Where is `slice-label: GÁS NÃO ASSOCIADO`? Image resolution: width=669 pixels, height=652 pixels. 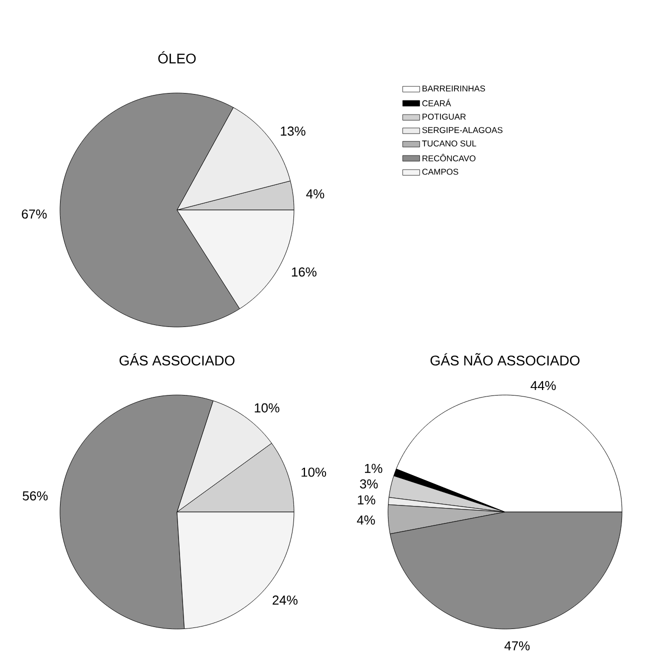 slice-label: GÁS NÃO ASSOCIADO is located at coordinates (505, 359).